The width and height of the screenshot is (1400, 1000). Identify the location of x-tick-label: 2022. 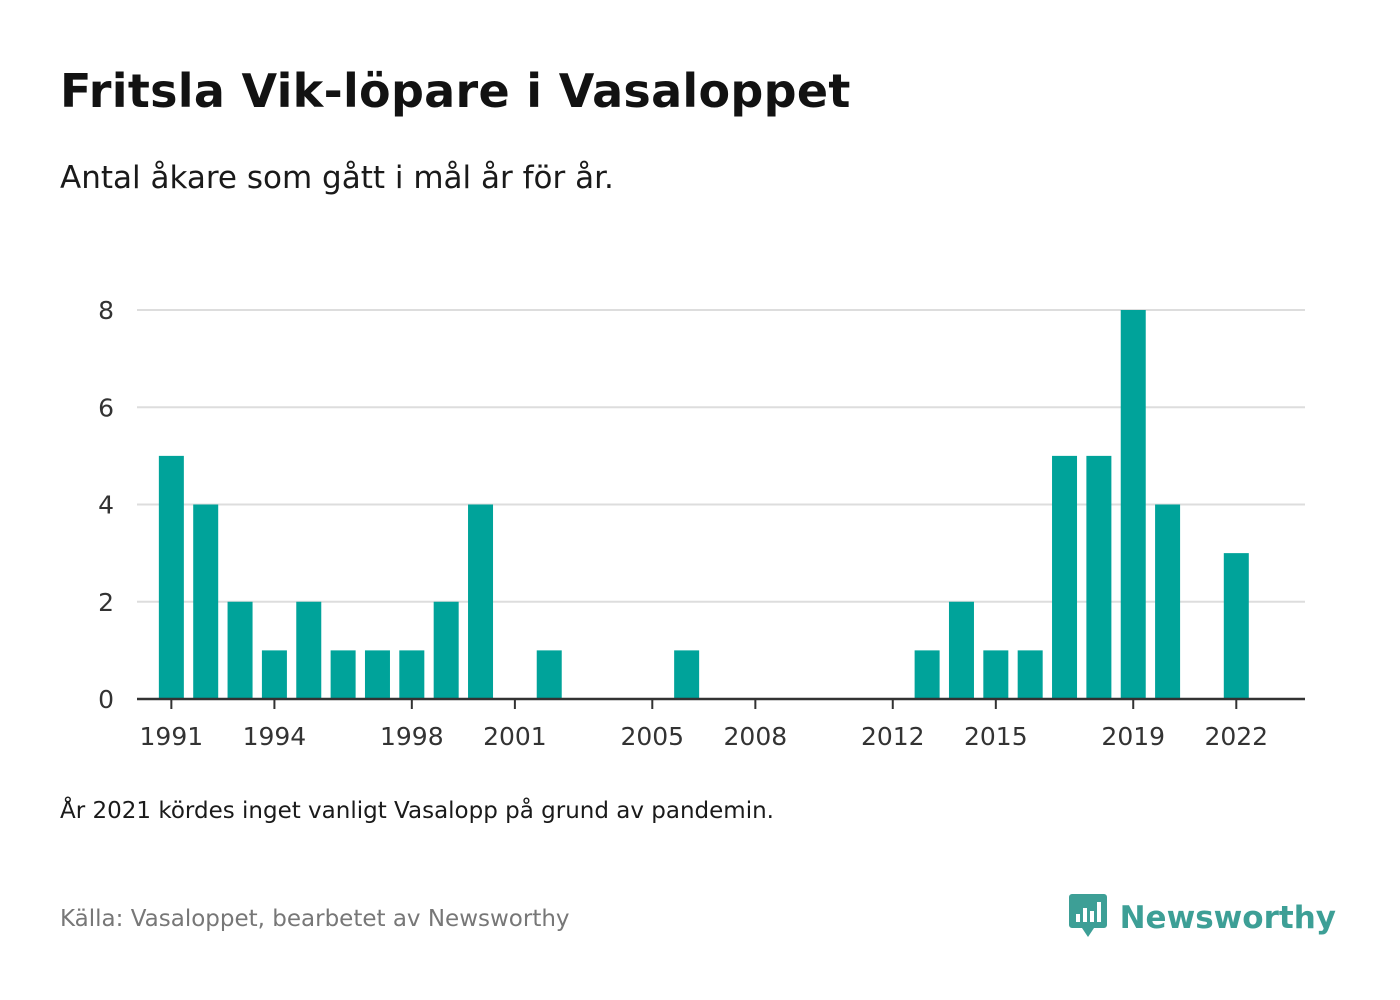
(1236, 736).